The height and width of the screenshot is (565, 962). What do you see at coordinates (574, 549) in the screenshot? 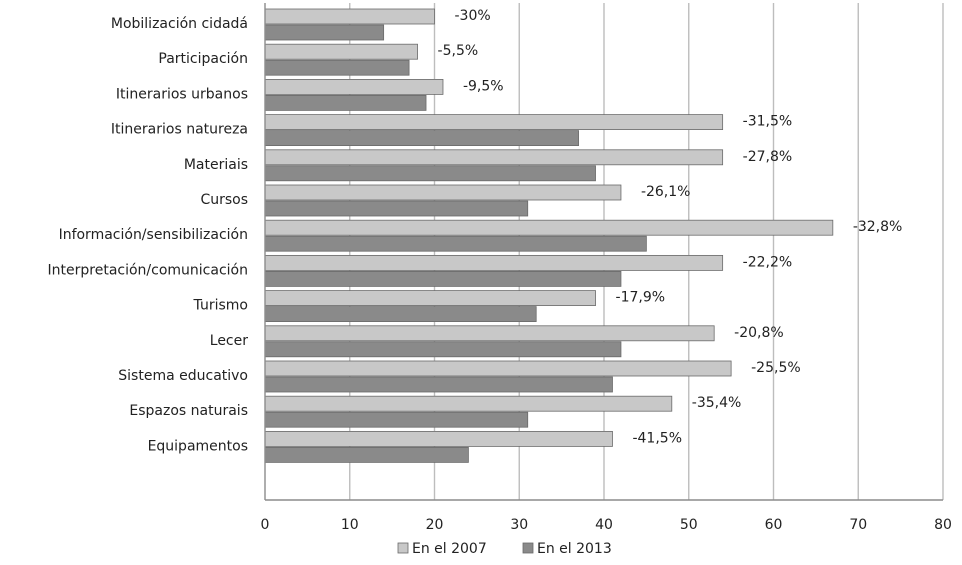
I see `legend-label-2013: En el 2013` at bounding box center [574, 549].